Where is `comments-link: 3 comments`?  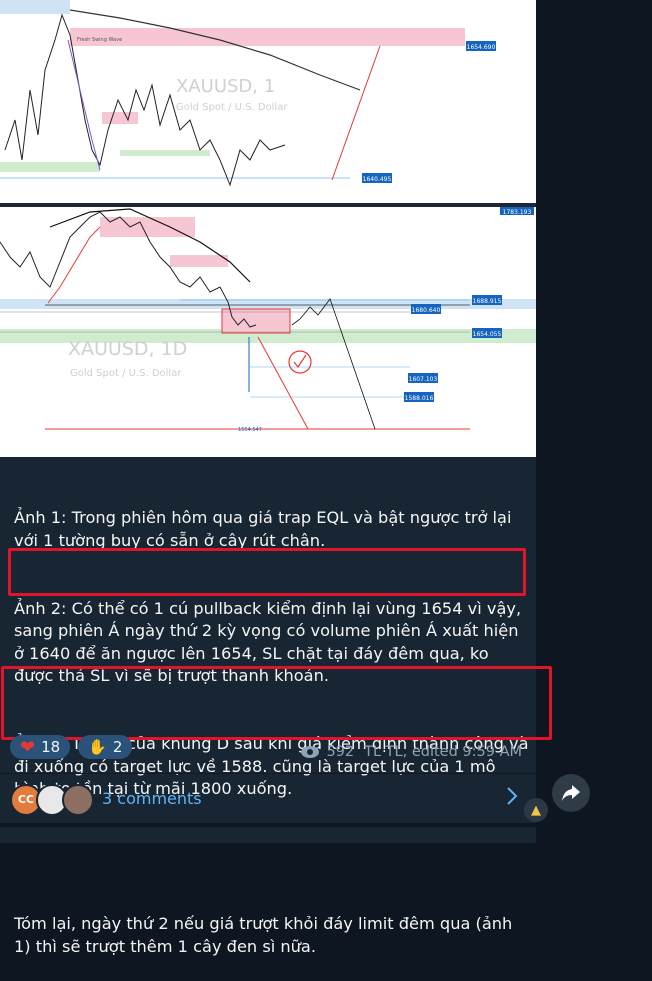
comments-link: 3 comments is located at coordinates (152, 798).